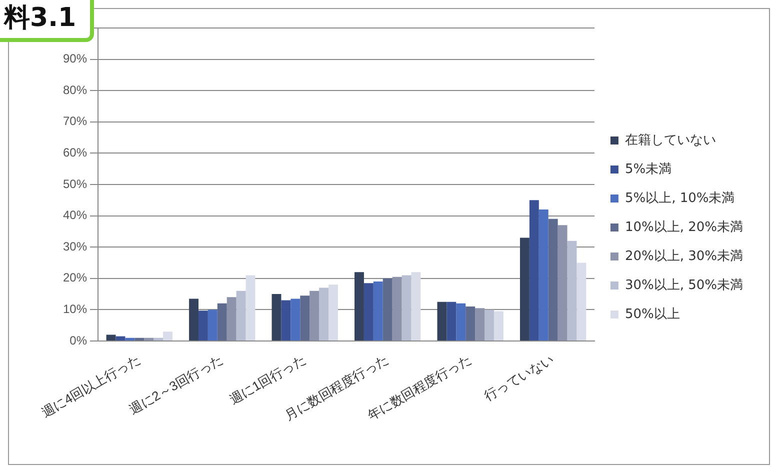 This screenshot has height=467, width=773. What do you see at coordinates (75, 153) in the screenshot?
I see `y-tick-label: 60%` at bounding box center [75, 153].